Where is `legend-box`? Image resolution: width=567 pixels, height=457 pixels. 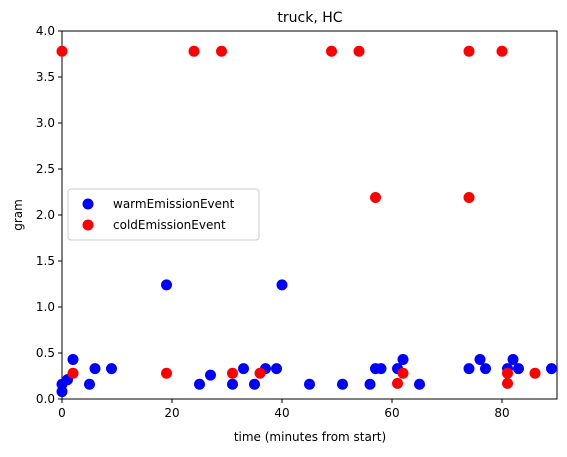 legend-box is located at coordinates (163, 214).